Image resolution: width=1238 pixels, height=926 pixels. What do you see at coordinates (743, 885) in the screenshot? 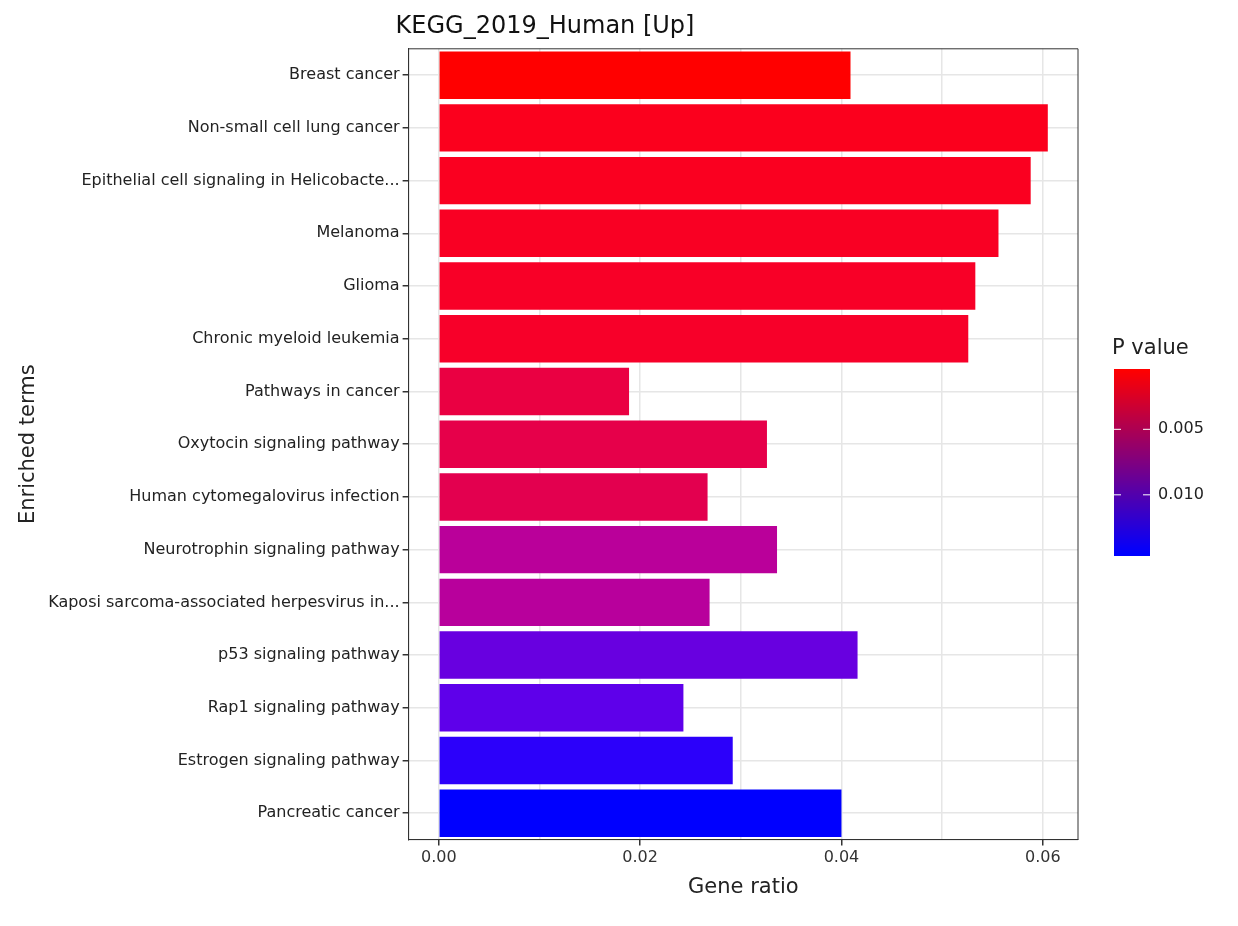
I see `x-axis-title: Gene ratio` at bounding box center [743, 885].